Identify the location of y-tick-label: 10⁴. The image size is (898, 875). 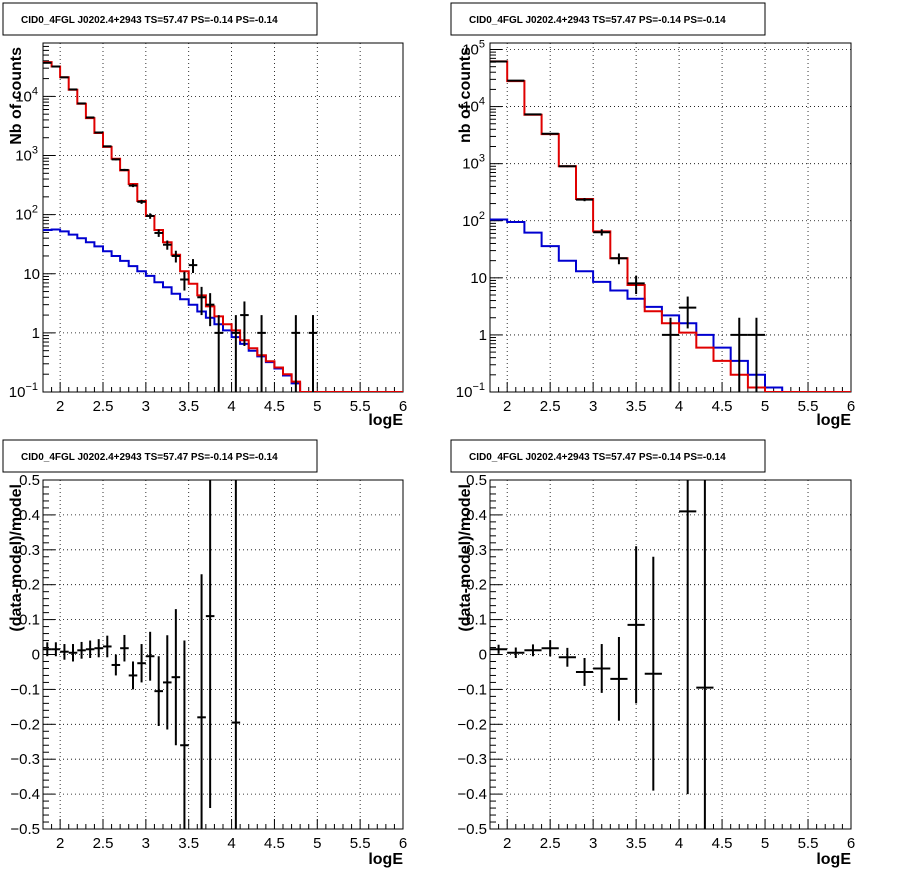
(26, 95).